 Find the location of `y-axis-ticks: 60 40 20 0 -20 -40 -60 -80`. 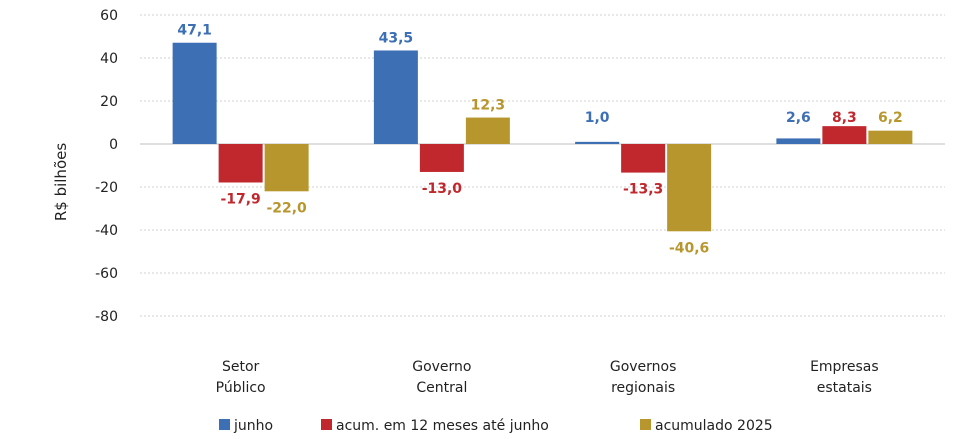

y-axis-ticks: 60 40 20 0 -20 -40 -60 -80 is located at coordinates (106, 166).